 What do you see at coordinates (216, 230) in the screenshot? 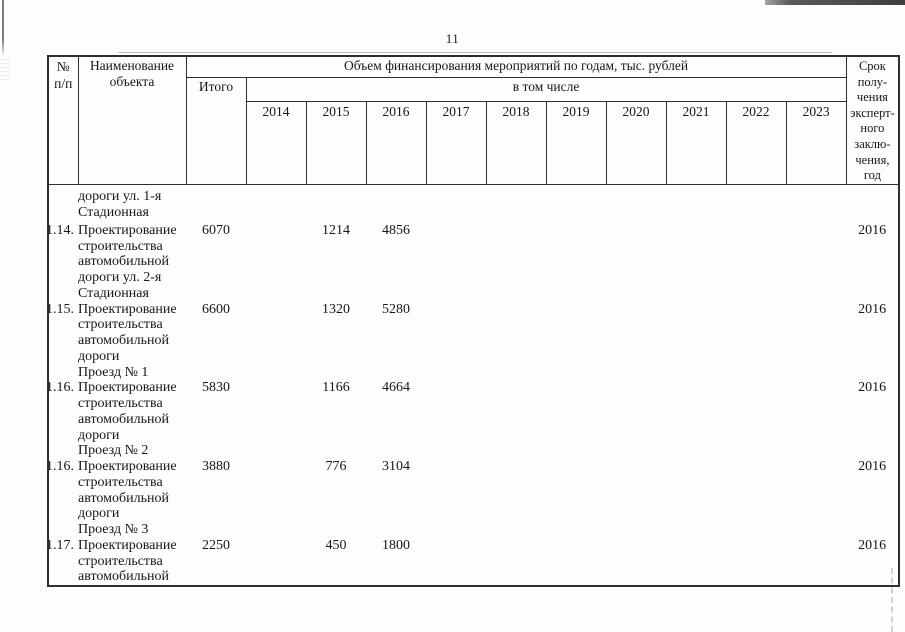
I see `row-total-value: 6070` at bounding box center [216, 230].